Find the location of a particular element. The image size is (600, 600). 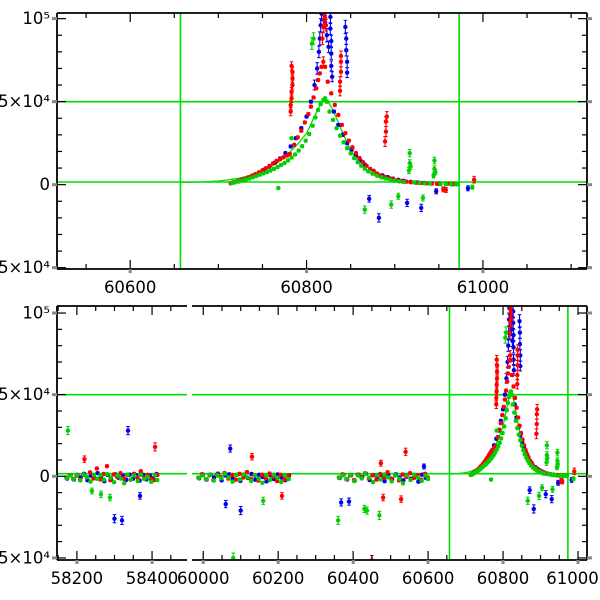

x-tick-label: 58400 is located at coordinates (152, 578).